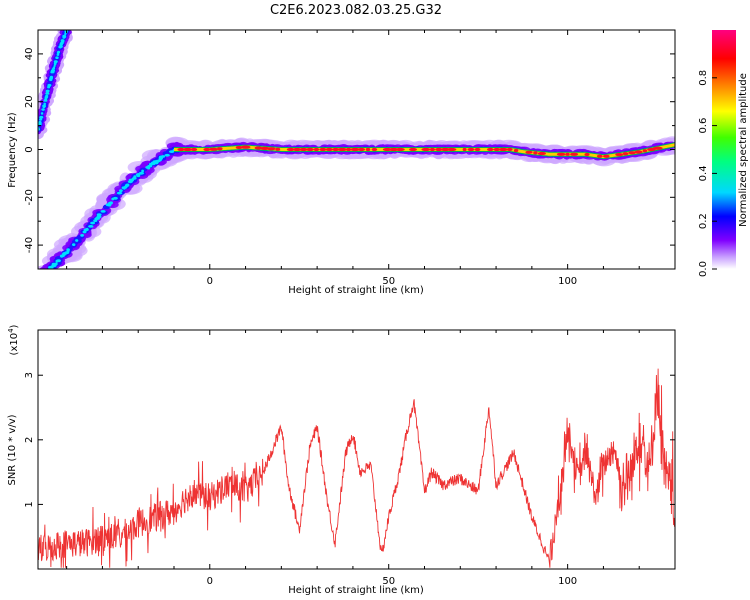 Image resolution: width=750 pixels, height=600 pixels. What do you see at coordinates (11, 330) in the screenshot?
I see `snr-exponent-power: 4` at bounding box center [11, 330].